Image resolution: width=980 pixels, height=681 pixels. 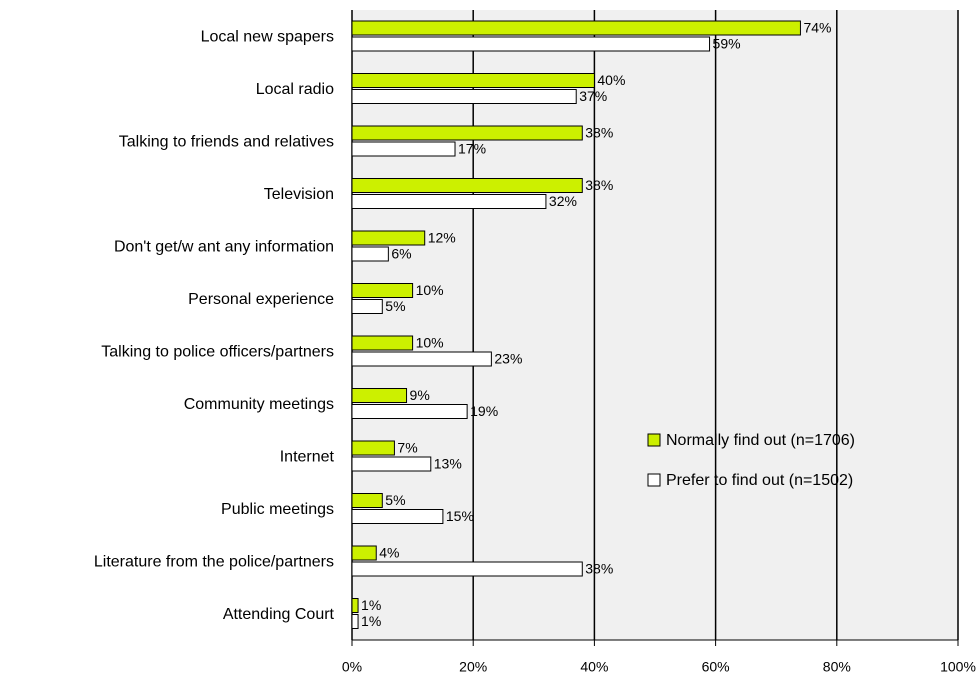 I want to click on category-label: Public meetings, so click(x=277, y=509).